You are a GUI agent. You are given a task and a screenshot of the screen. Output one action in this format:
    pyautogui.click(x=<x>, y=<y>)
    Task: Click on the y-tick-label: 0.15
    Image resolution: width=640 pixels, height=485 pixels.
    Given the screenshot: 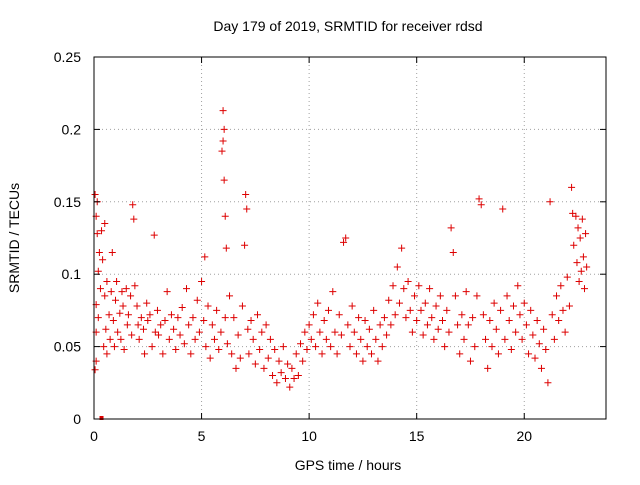 What is the action you would take?
    pyautogui.click(x=67, y=202)
    